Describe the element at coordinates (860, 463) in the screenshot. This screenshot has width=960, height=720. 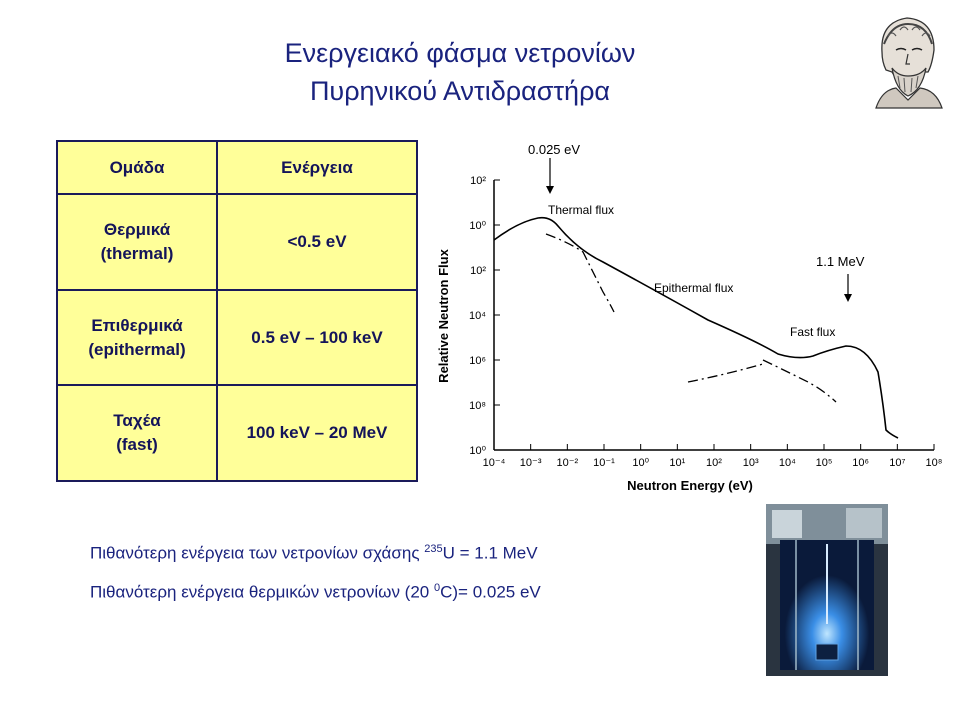
I see `x-tick-label: 10⁶` at that location.